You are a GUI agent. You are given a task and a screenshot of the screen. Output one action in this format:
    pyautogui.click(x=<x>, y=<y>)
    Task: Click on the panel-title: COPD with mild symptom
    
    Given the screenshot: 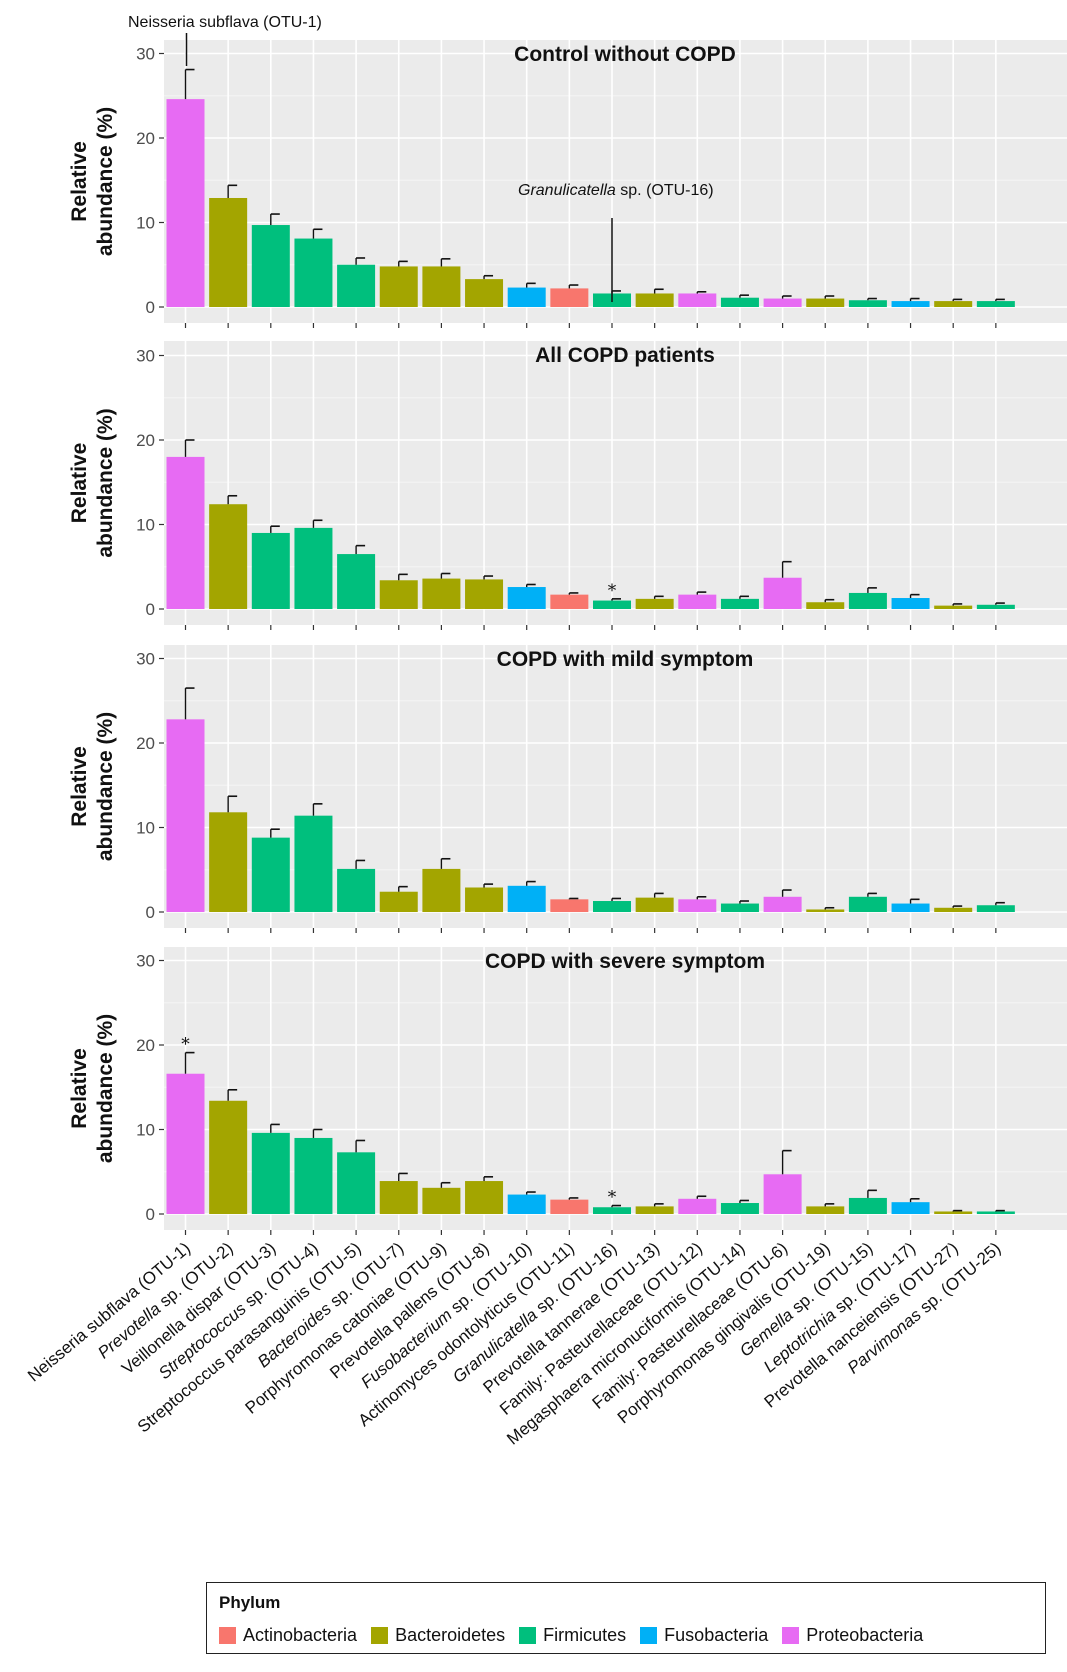 What is the action you would take?
    pyautogui.click(x=625, y=659)
    